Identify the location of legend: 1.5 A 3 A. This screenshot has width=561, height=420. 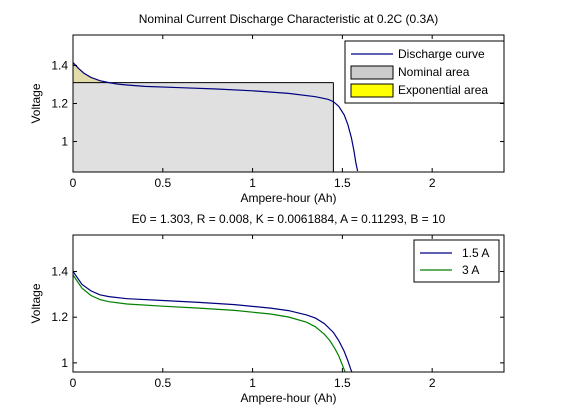
(456, 261).